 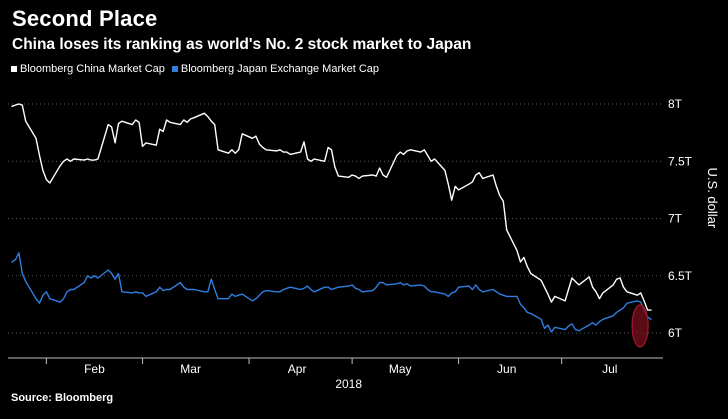 I want to click on x-tick-label-3: May, so click(x=400, y=369).